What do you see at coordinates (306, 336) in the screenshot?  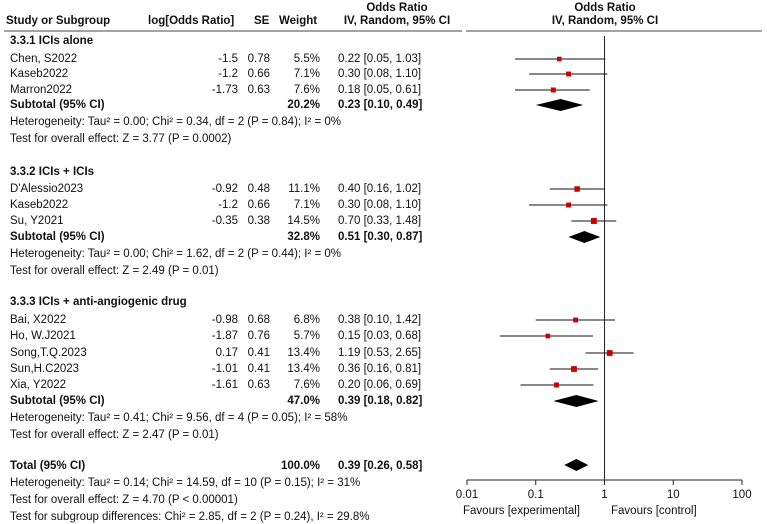 I see `study-weight: 5.7%` at bounding box center [306, 336].